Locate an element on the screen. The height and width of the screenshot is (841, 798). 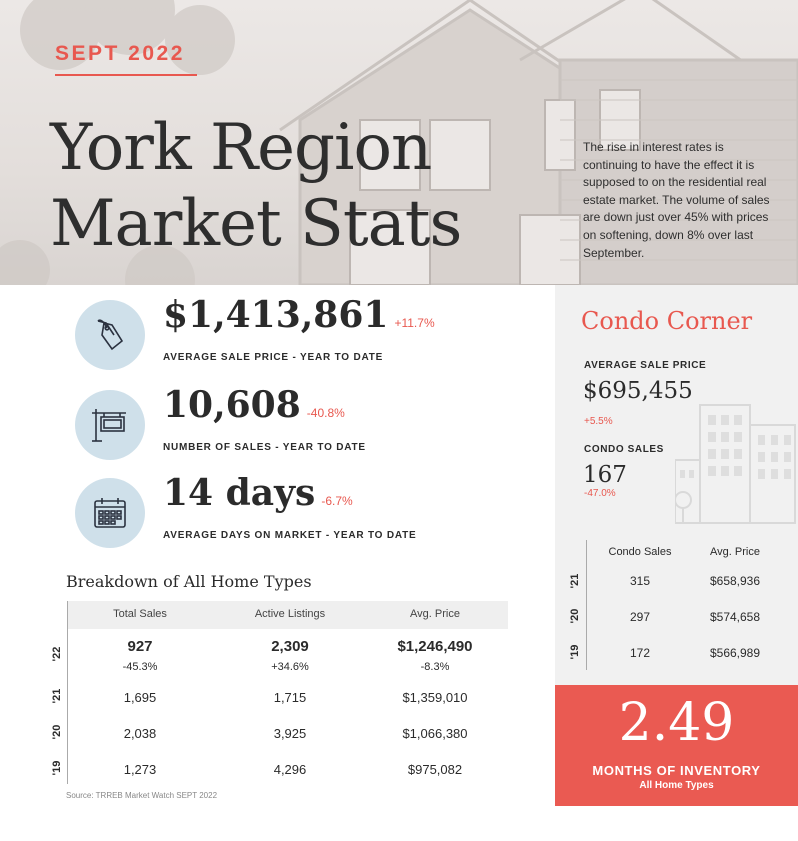
condo-avg-price-label: AVERAGE SALE PRICE is located at coordinates (645, 365).